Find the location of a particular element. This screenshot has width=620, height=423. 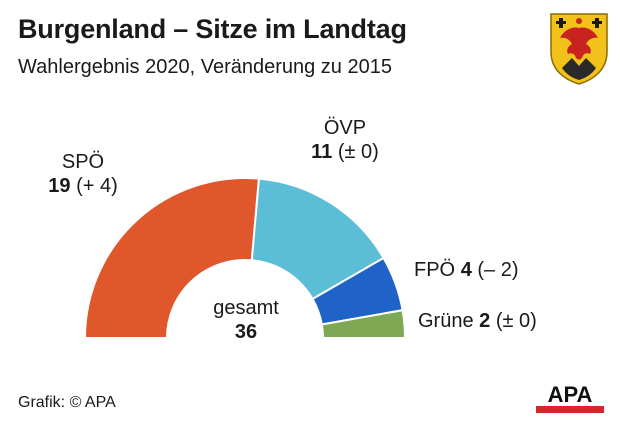

apa-logo-text: APA is located at coordinates (570, 394).